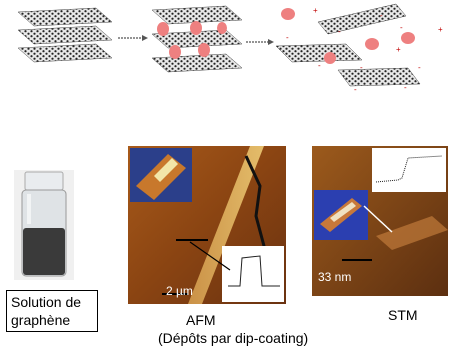 The height and width of the screenshot is (360, 461). Describe the element at coordinates (201, 320) in the screenshot. I see `afm-caption: AFM` at that location.